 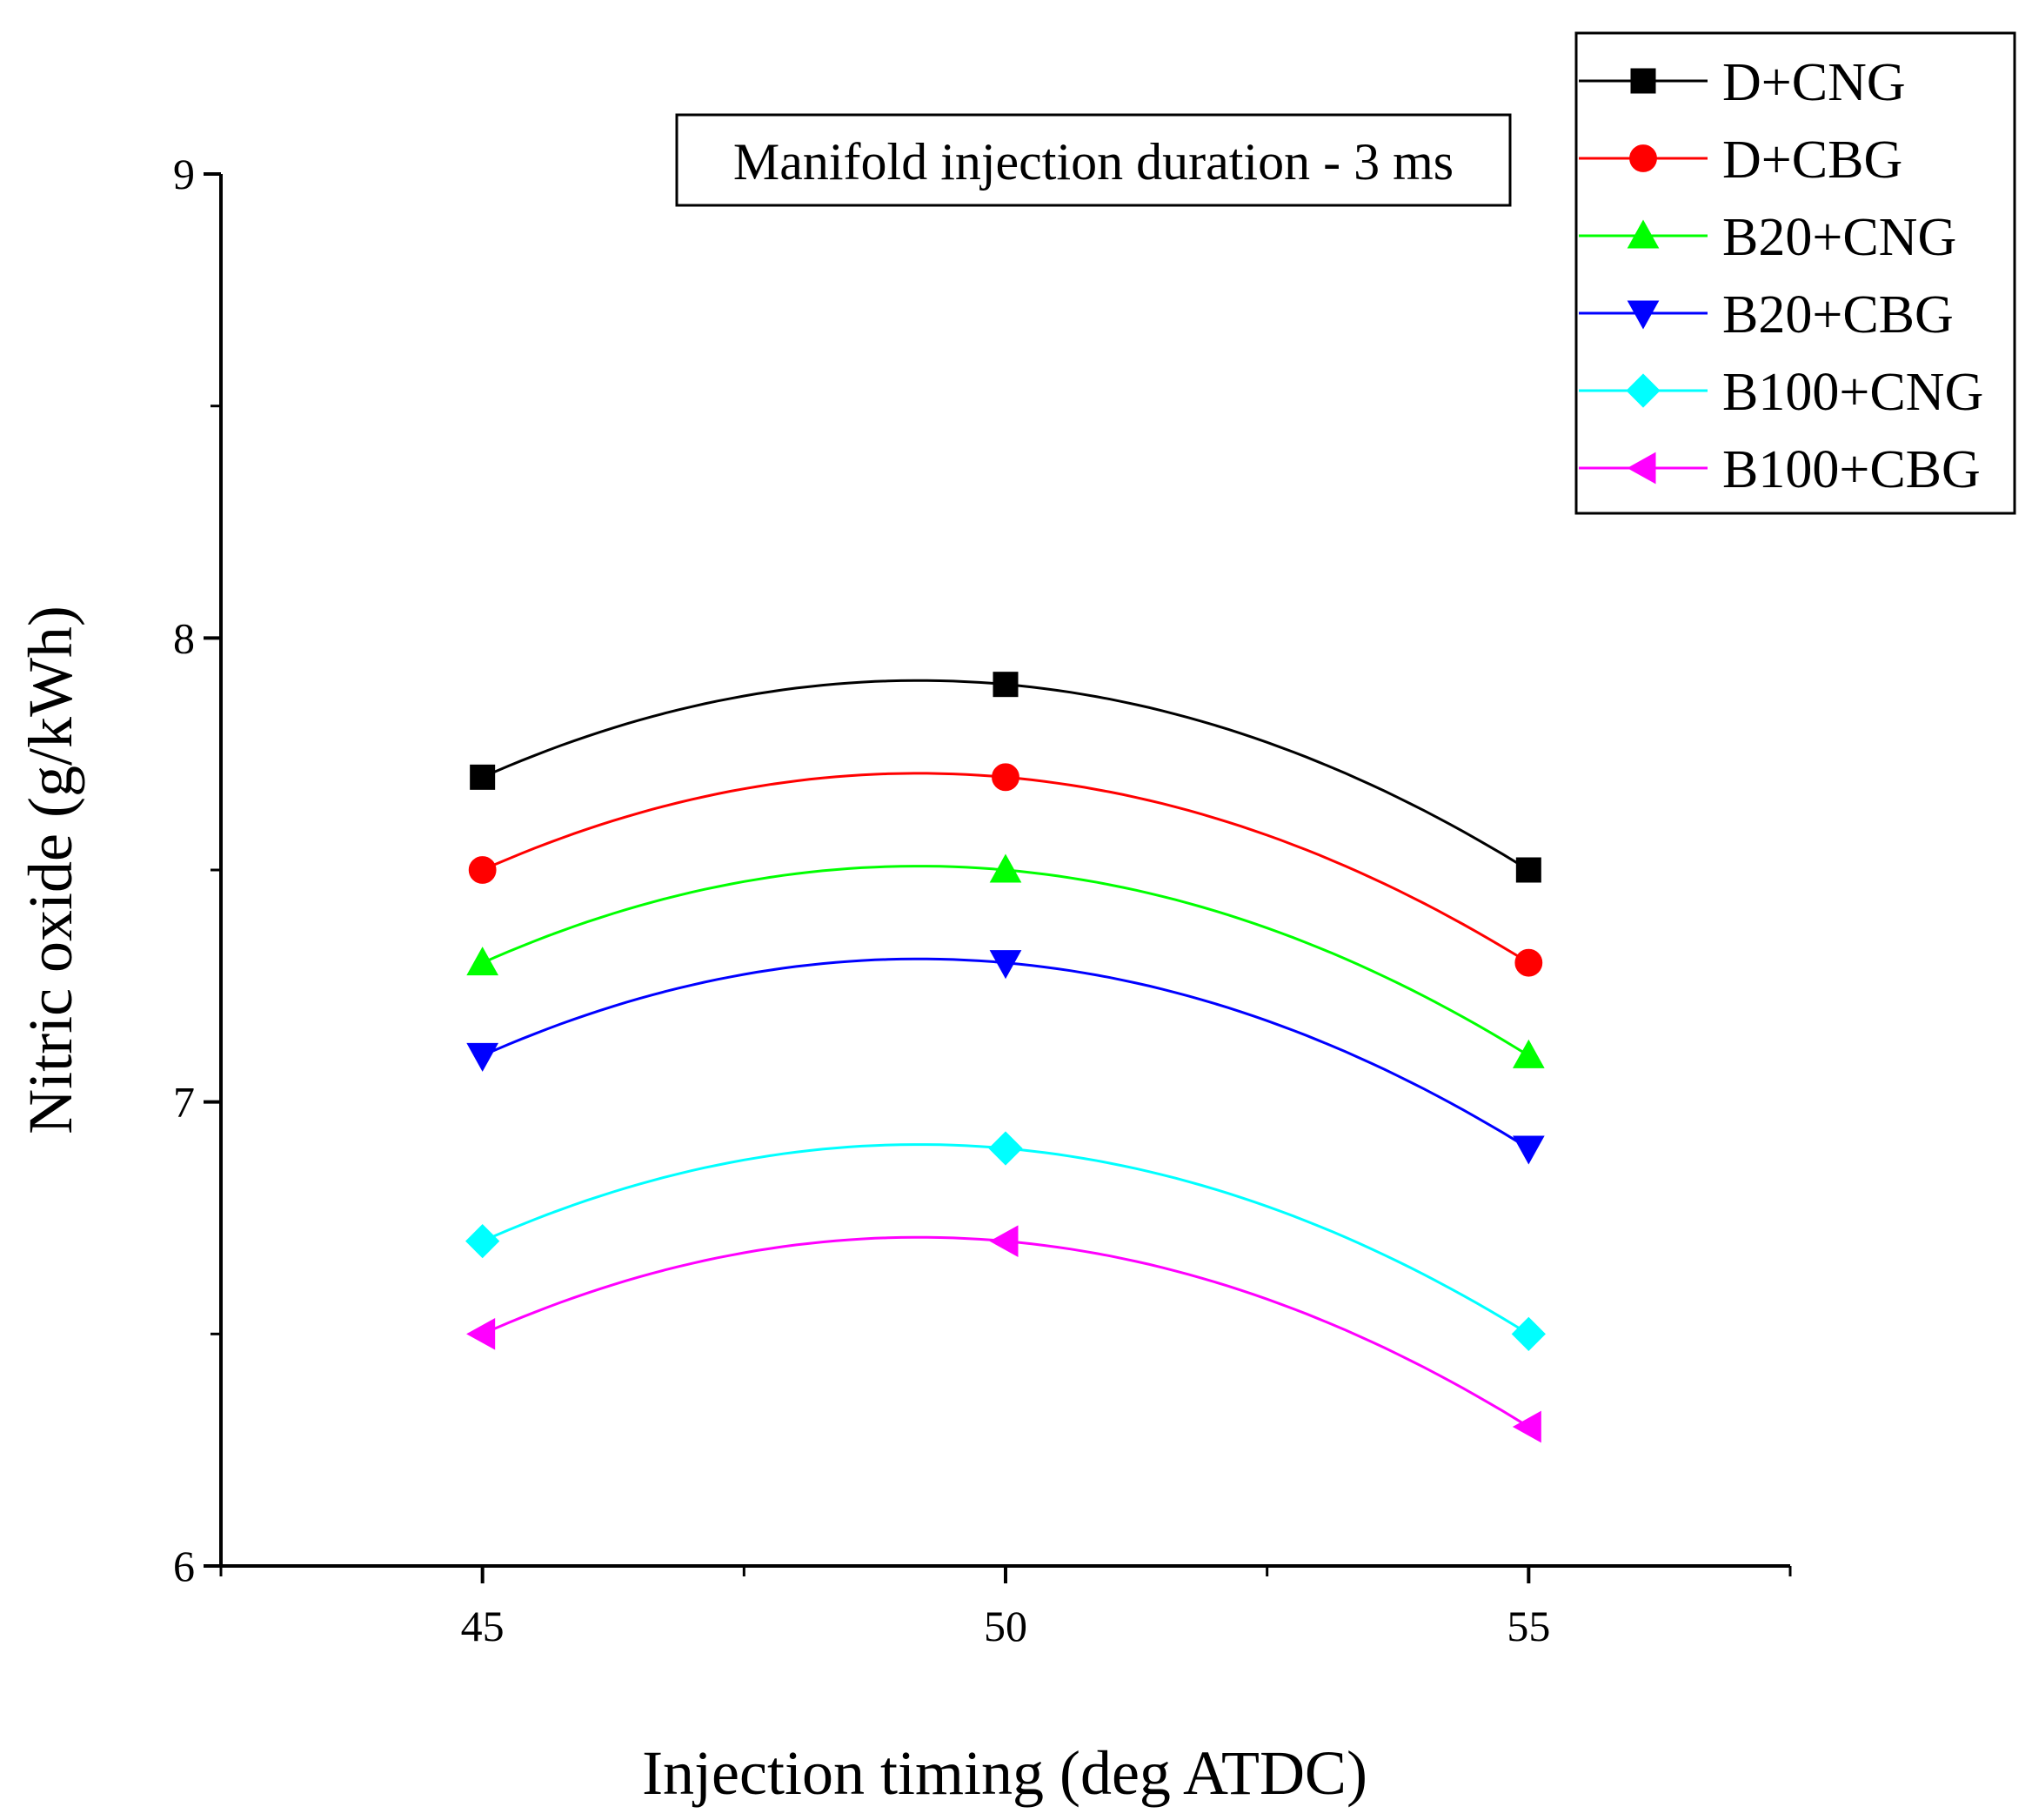 What do you see at coordinates (1852, 469) in the screenshot?
I see `legend-label-b100-cbg: B100+CBG` at bounding box center [1852, 469].